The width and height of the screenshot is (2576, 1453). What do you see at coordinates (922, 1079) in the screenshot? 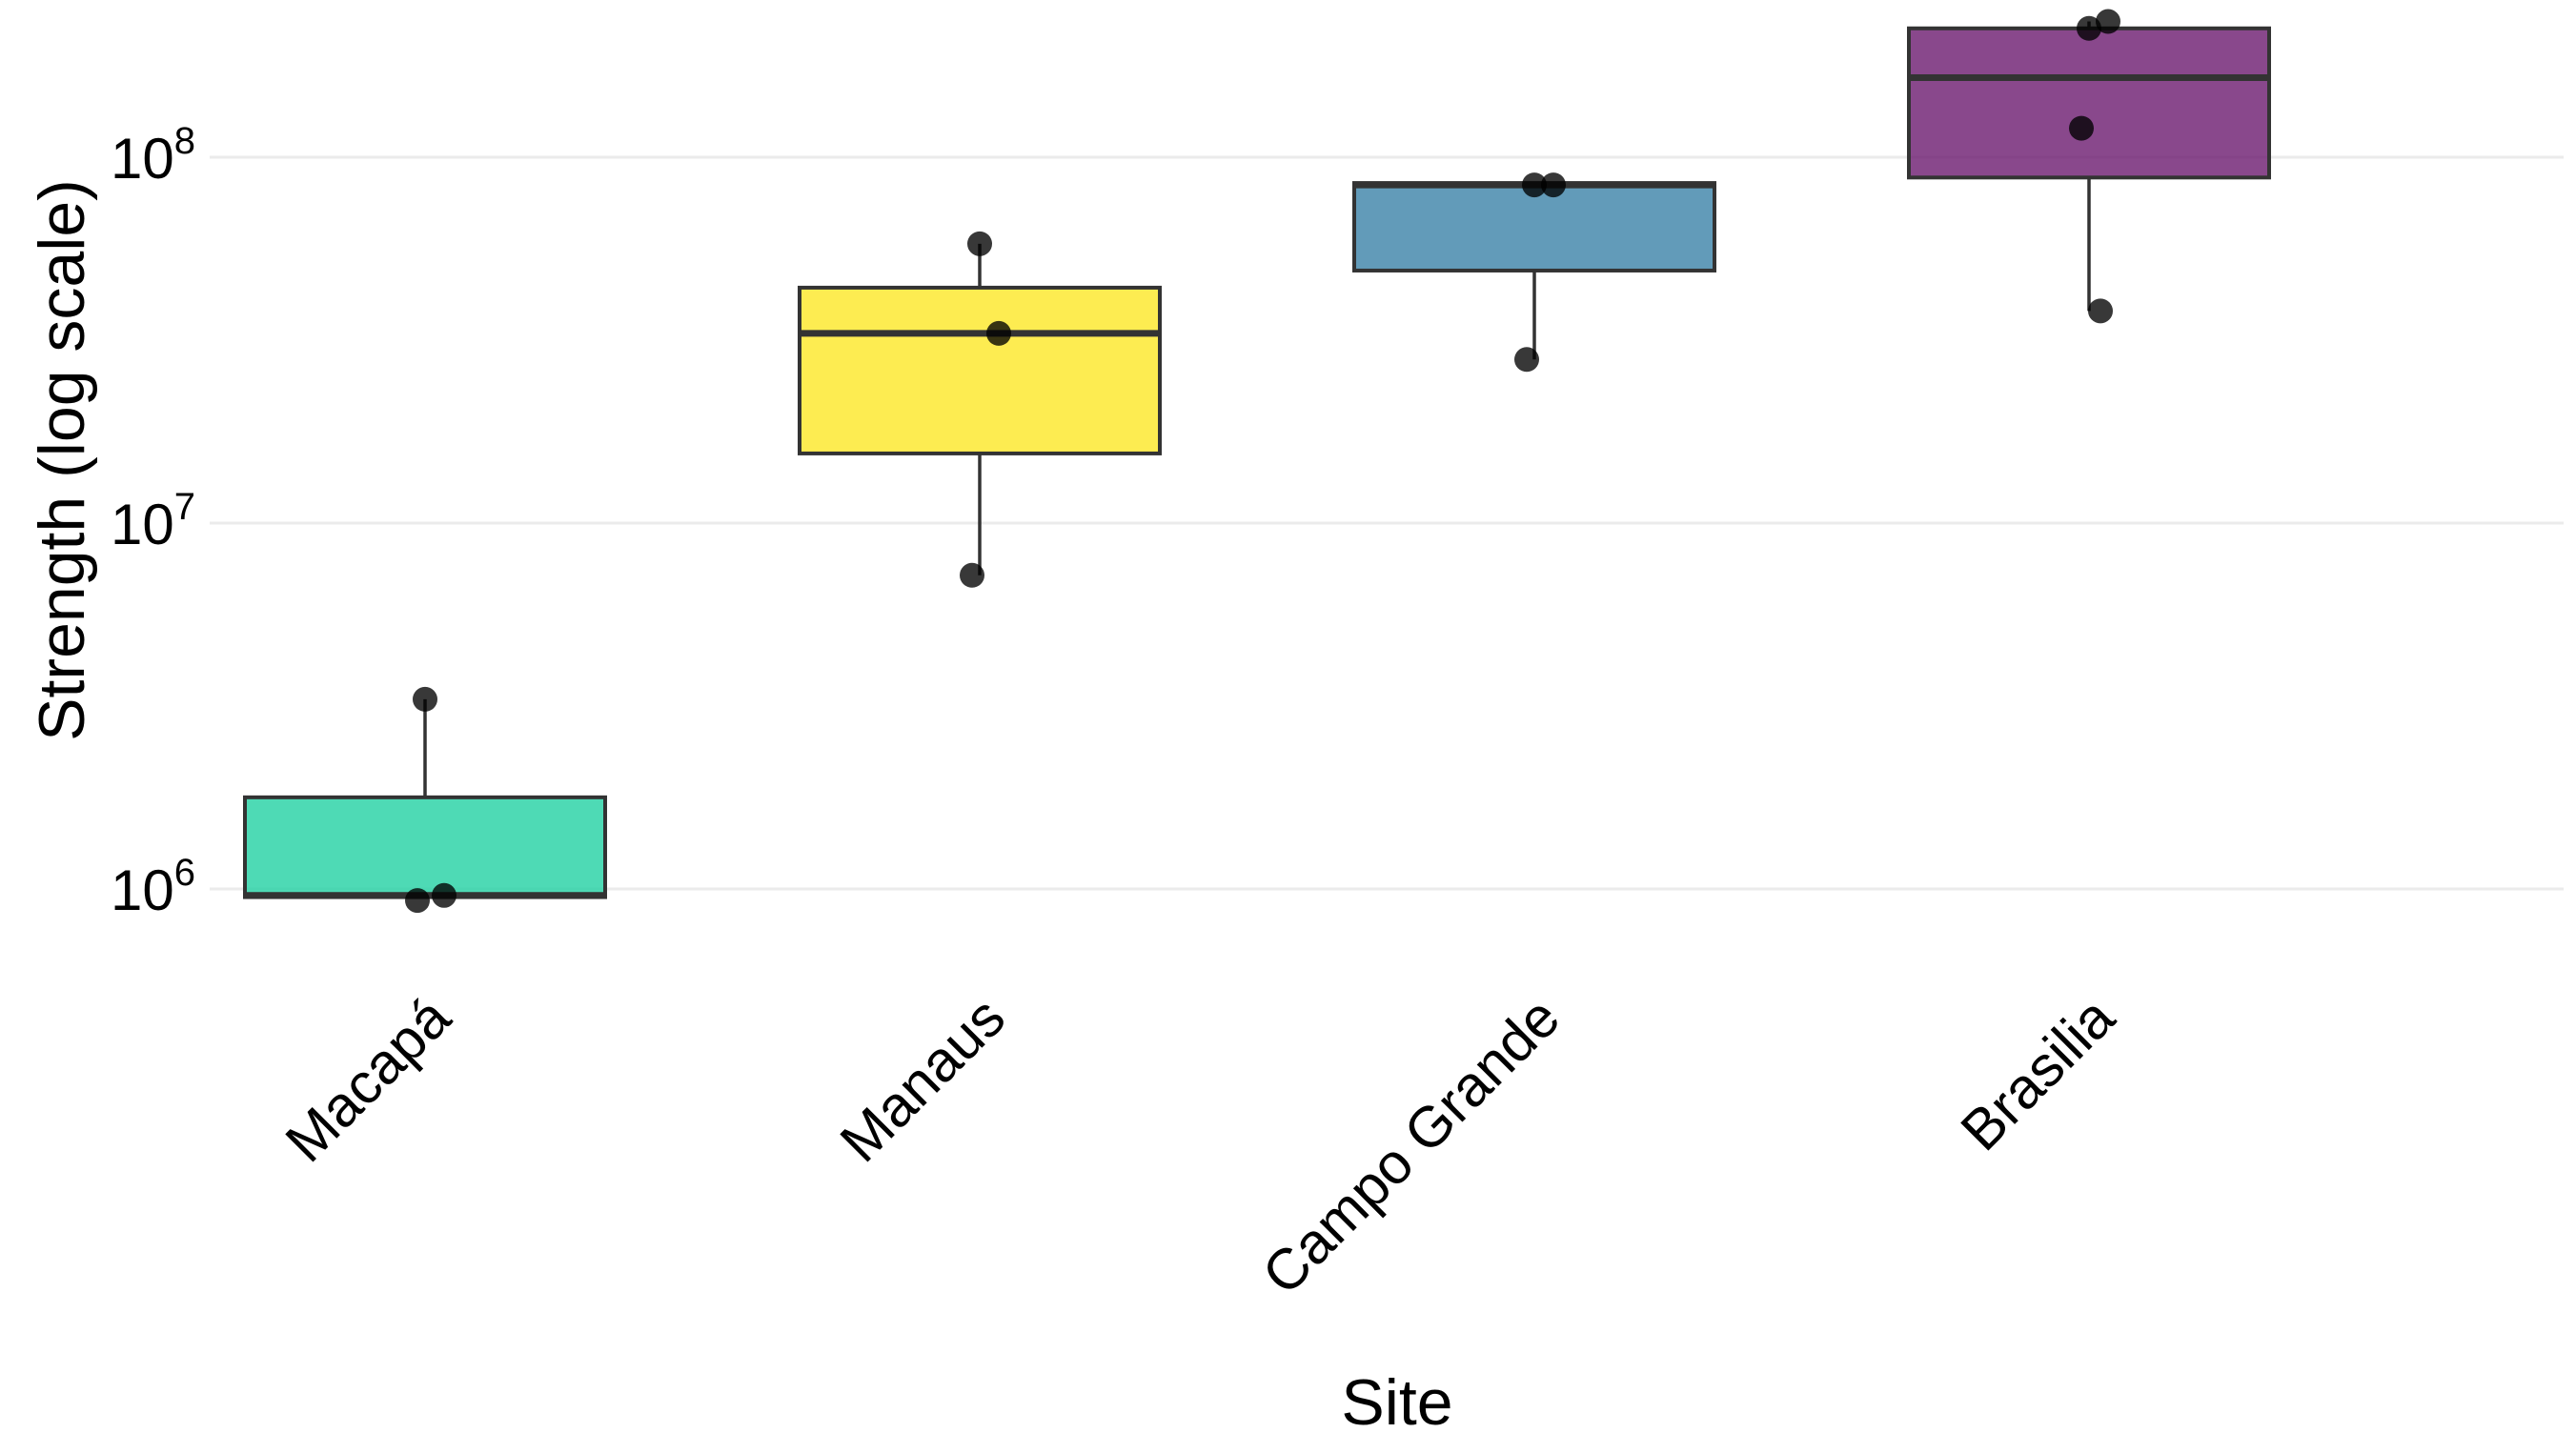
I see `x-tick-label: Manaus` at bounding box center [922, 1079].